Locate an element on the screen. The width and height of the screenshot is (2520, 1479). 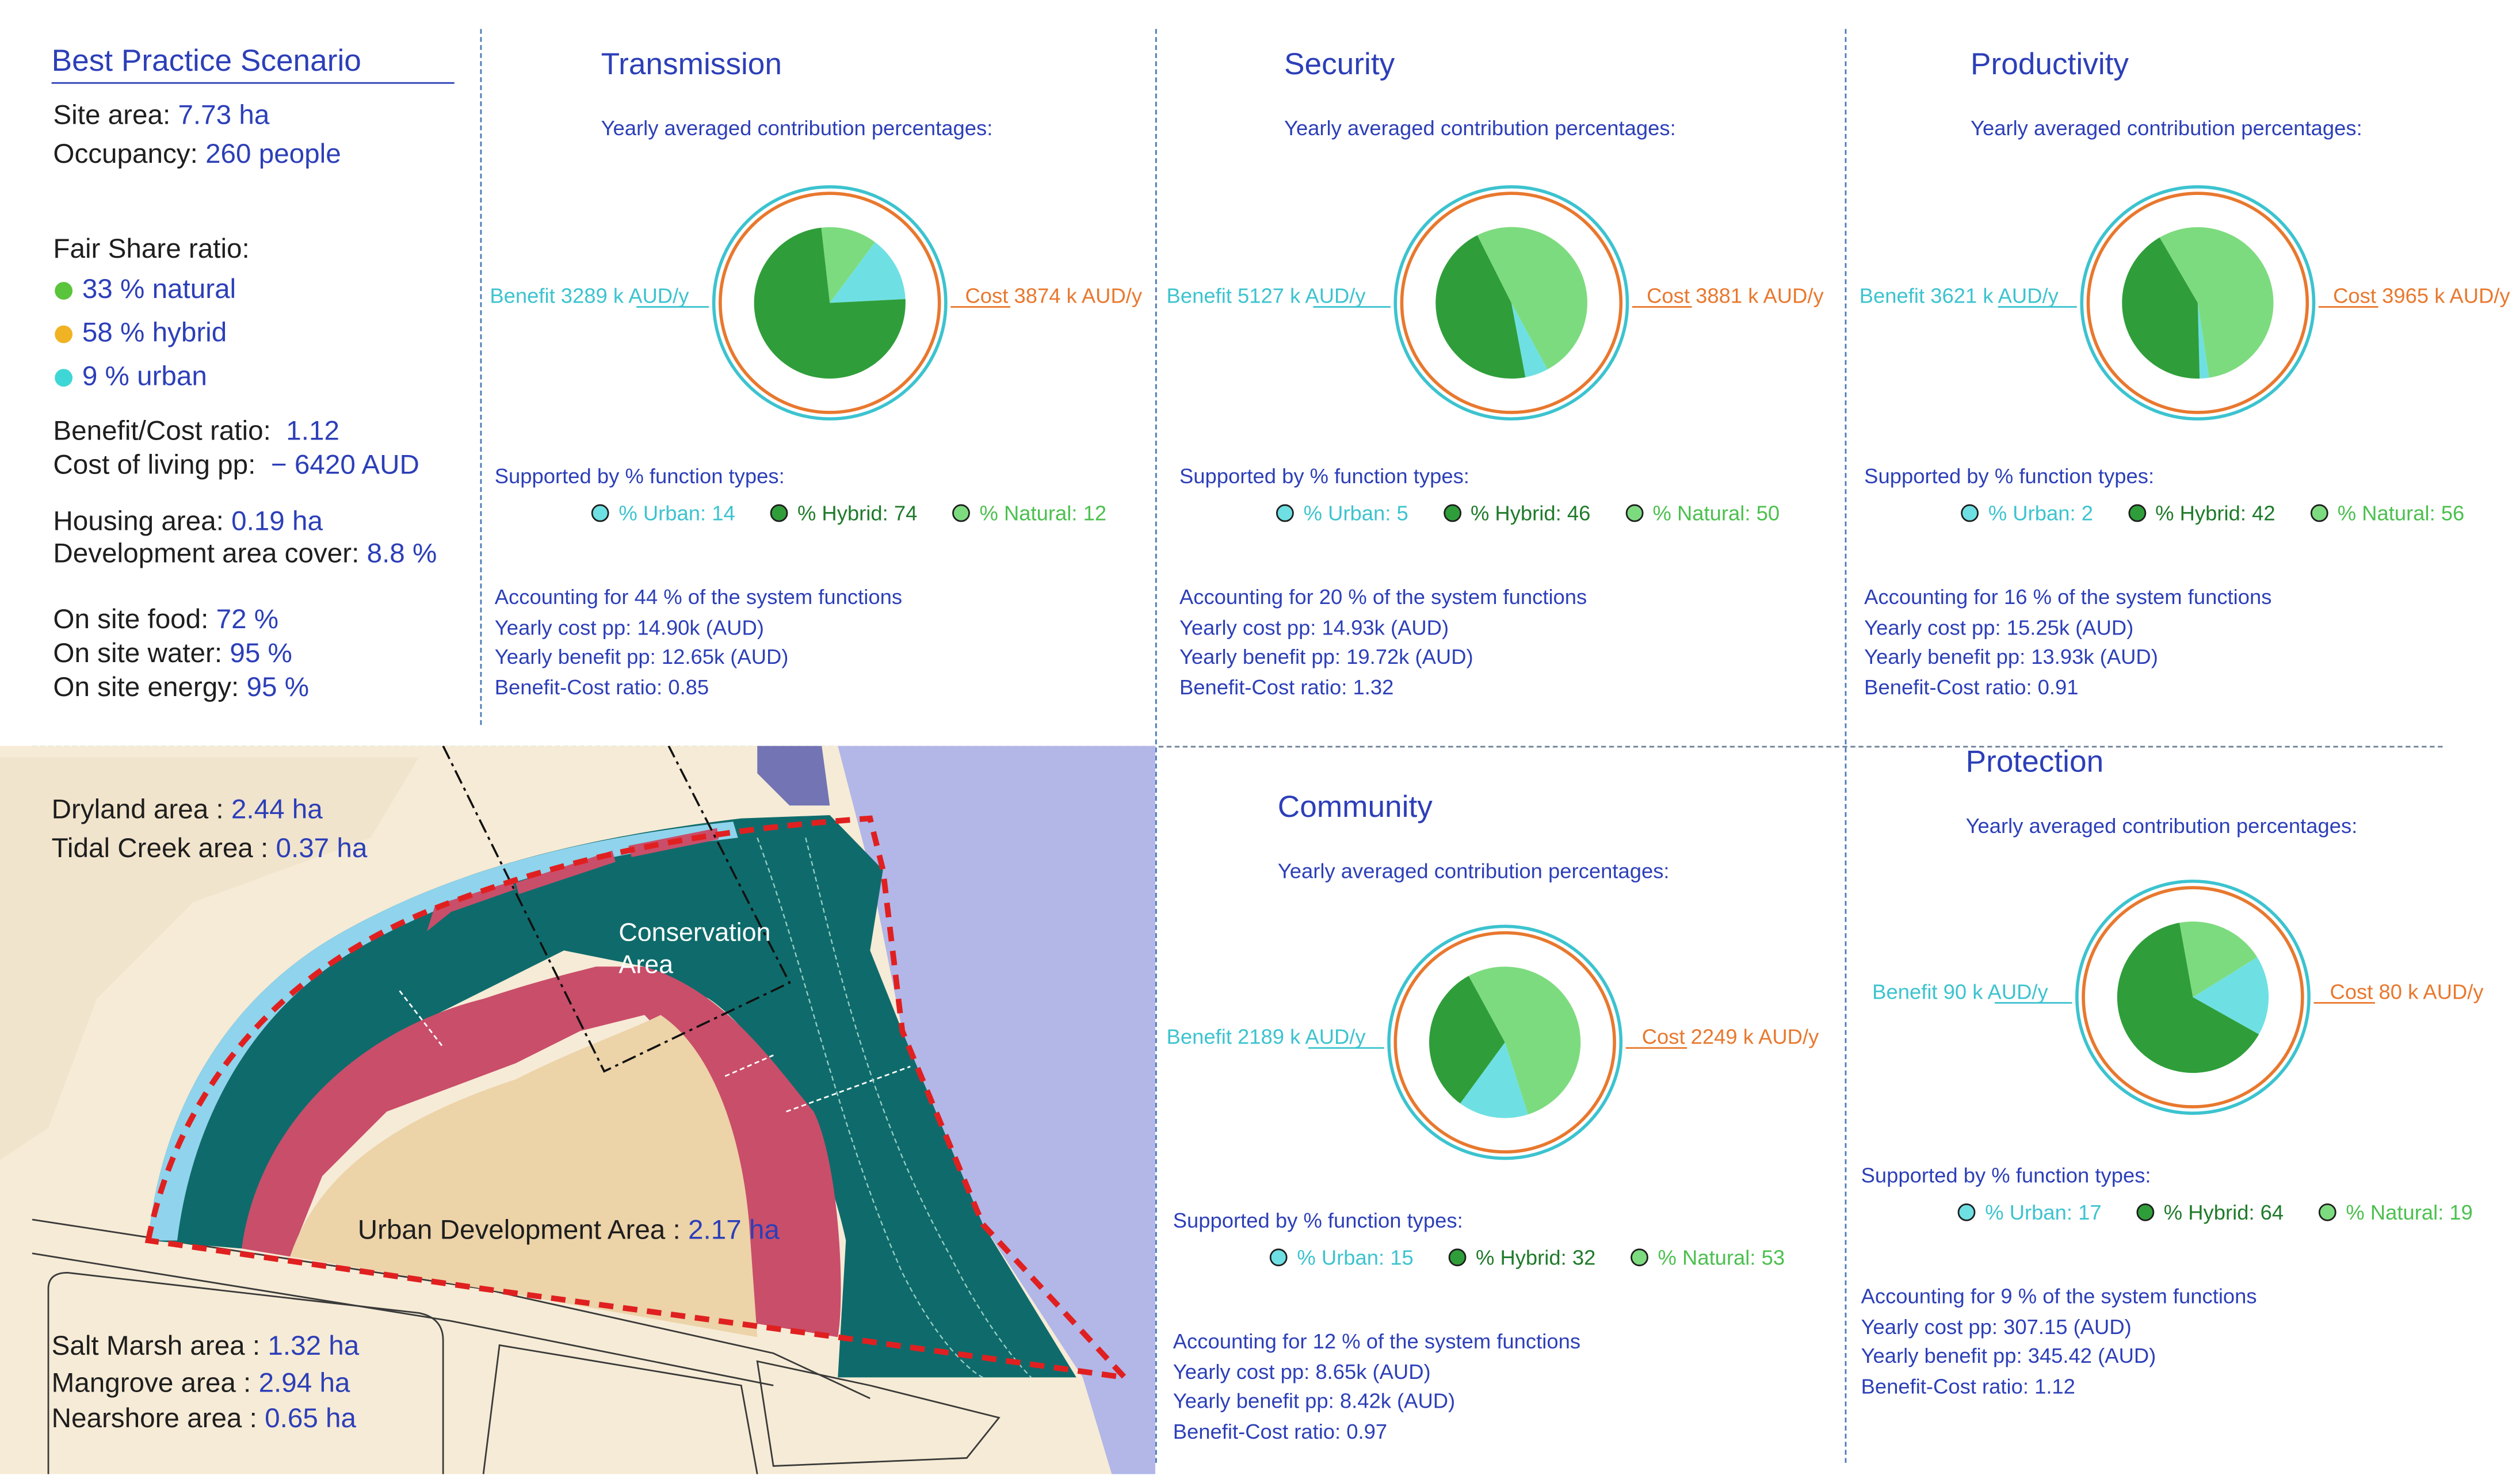
site-area: Site area: 7.73 ha is located at coordinates (161, 116).